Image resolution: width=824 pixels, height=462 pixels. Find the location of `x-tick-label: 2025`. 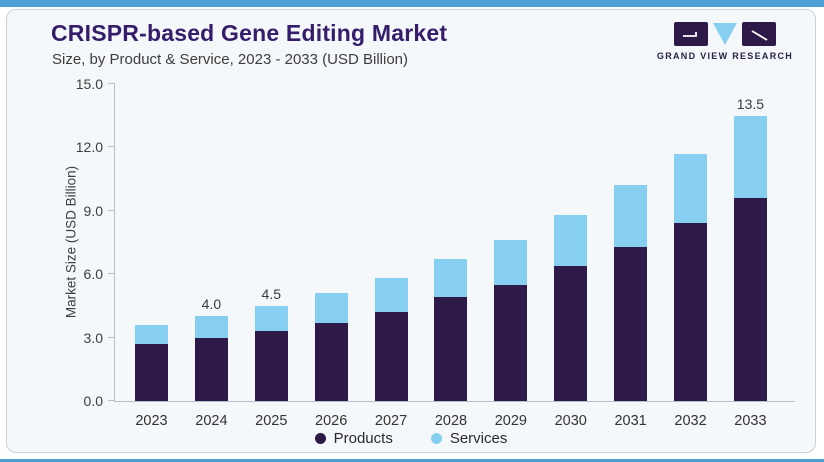

x-tick-label: 2025 is located at coordinates (271, 420).